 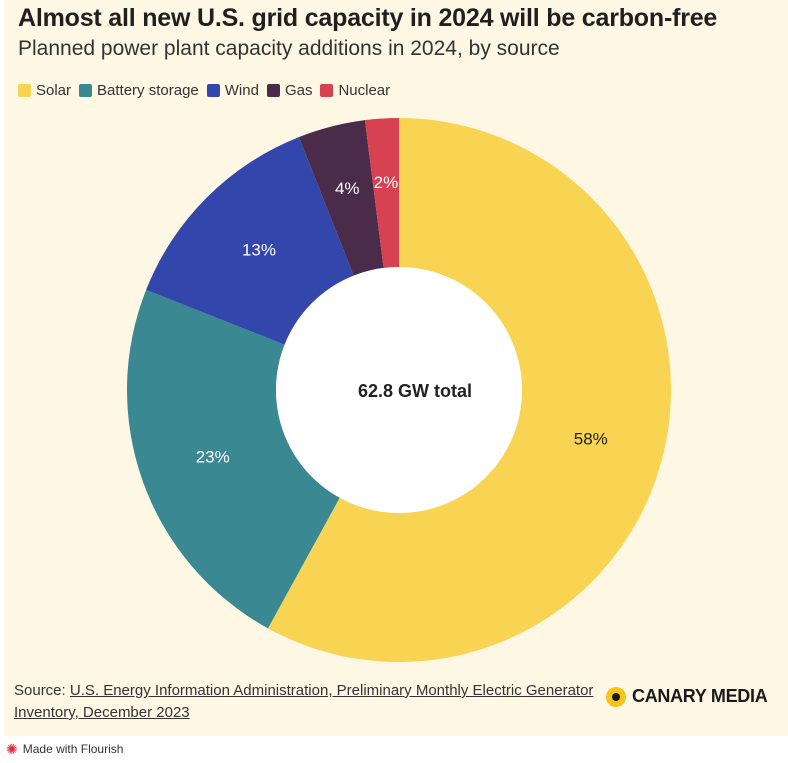 I want to click on logo-text: CANARY MEDIA, so click(x=700, y=696).